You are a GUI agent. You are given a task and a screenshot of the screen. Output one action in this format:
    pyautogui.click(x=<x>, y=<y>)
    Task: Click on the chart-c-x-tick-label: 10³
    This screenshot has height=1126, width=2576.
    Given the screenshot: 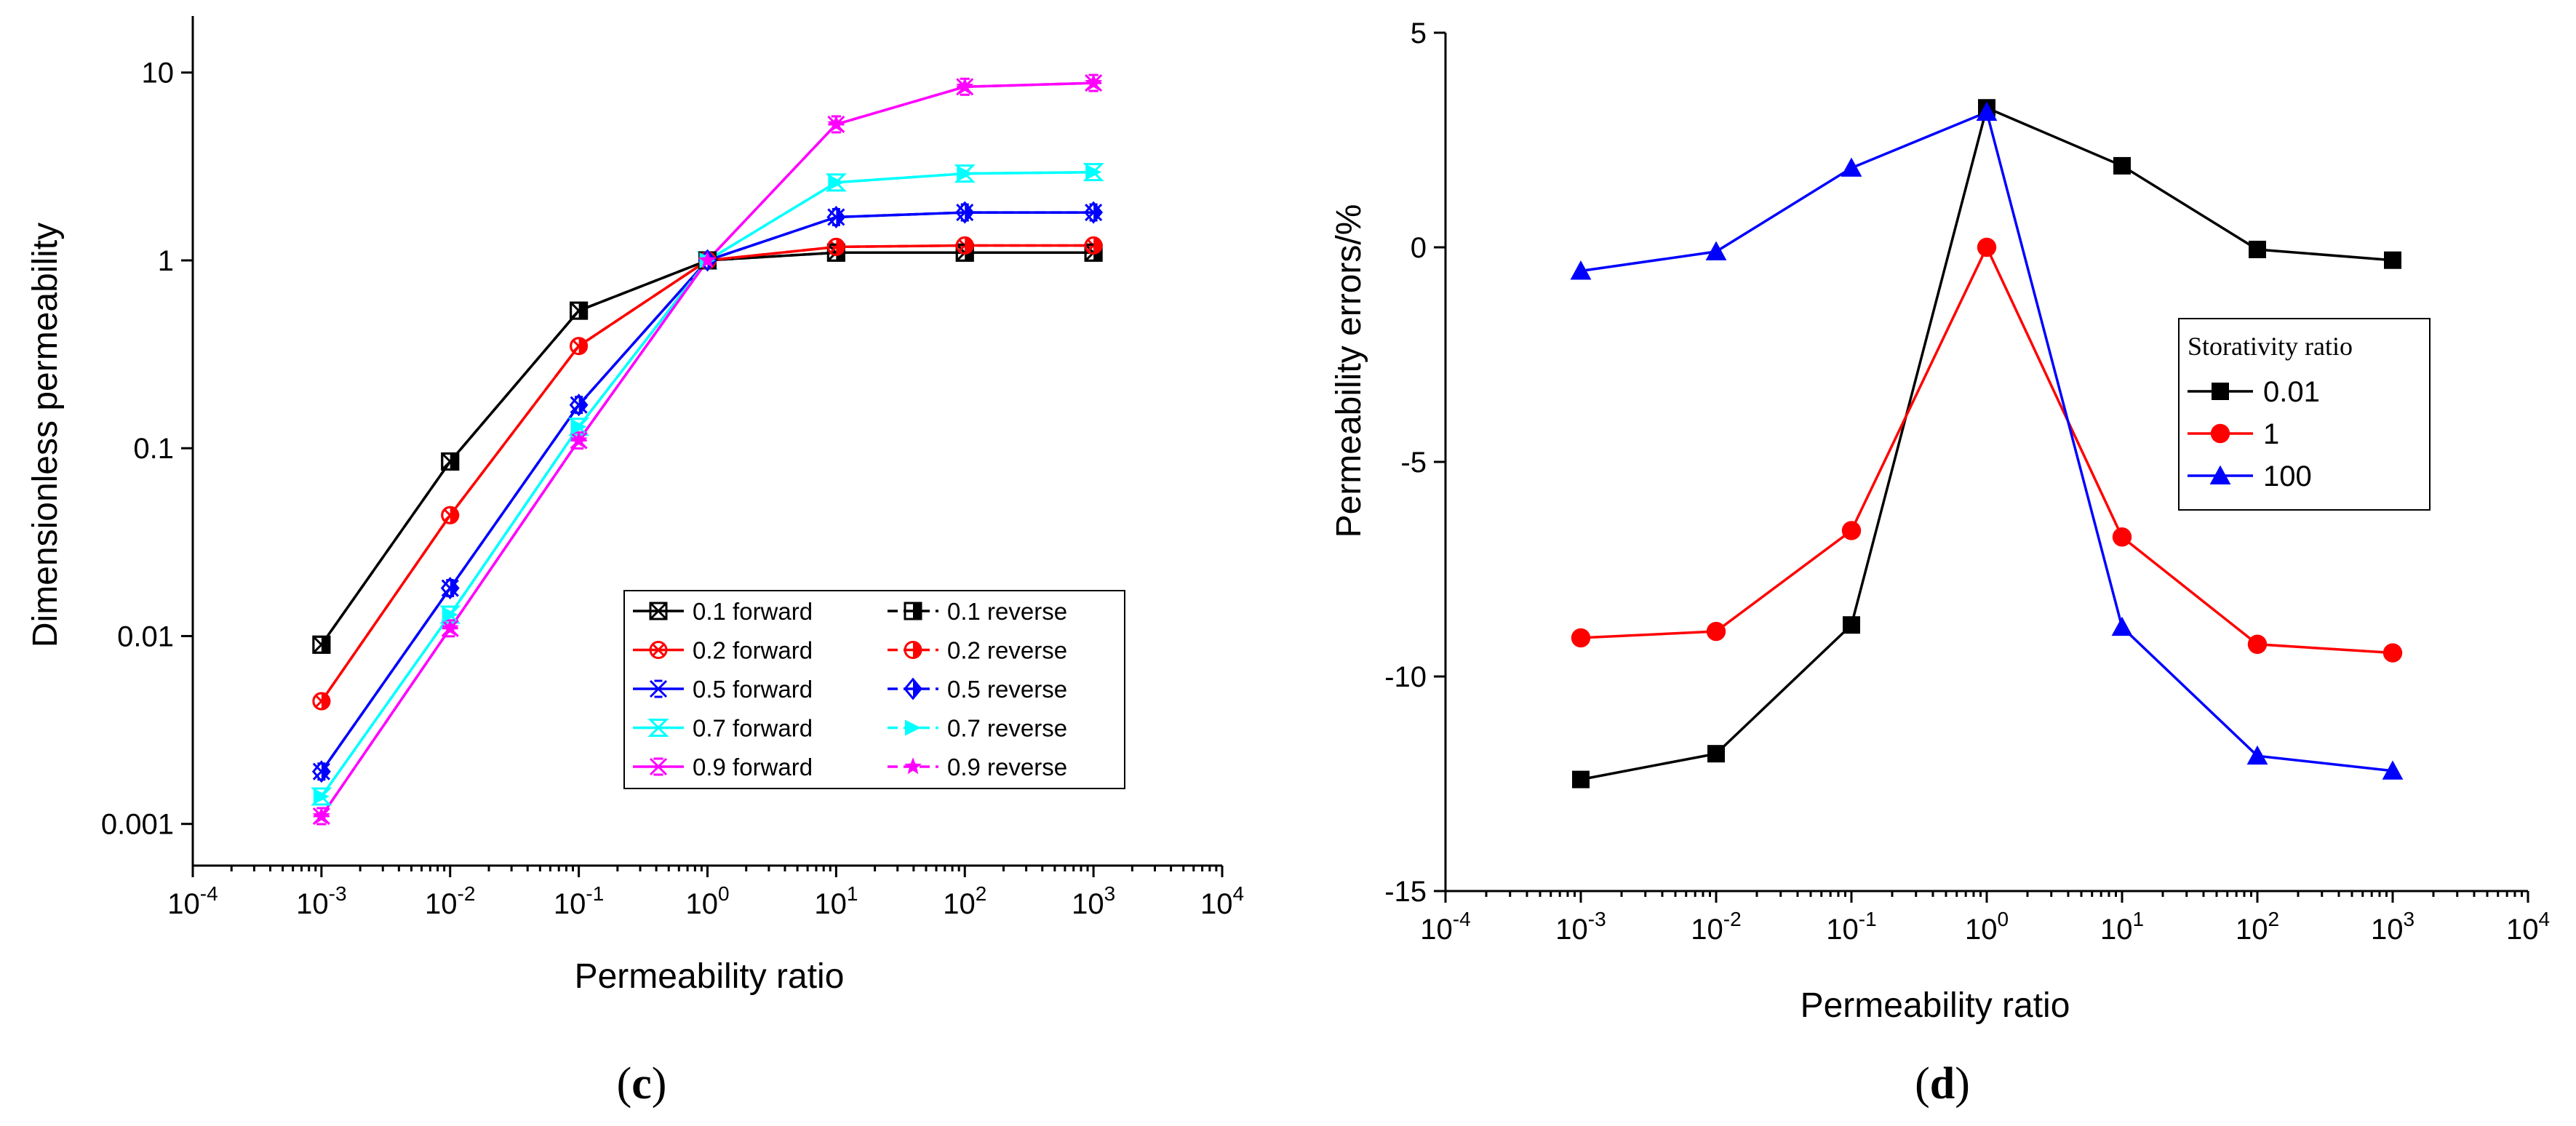 What is the action you would take?
    pyautogui.click(x=1093, y=901)
    